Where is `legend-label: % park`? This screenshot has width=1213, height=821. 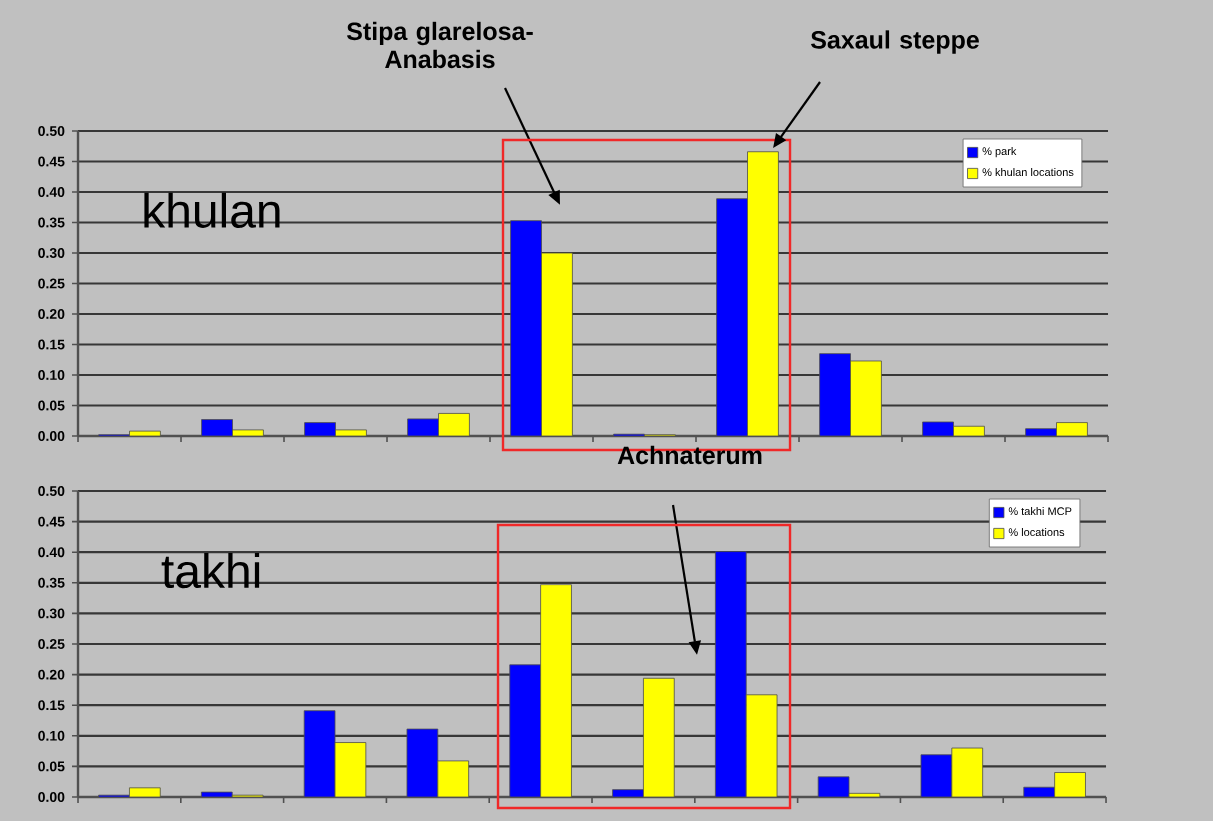 legend-label: % park is located at coordinates (999, 152).